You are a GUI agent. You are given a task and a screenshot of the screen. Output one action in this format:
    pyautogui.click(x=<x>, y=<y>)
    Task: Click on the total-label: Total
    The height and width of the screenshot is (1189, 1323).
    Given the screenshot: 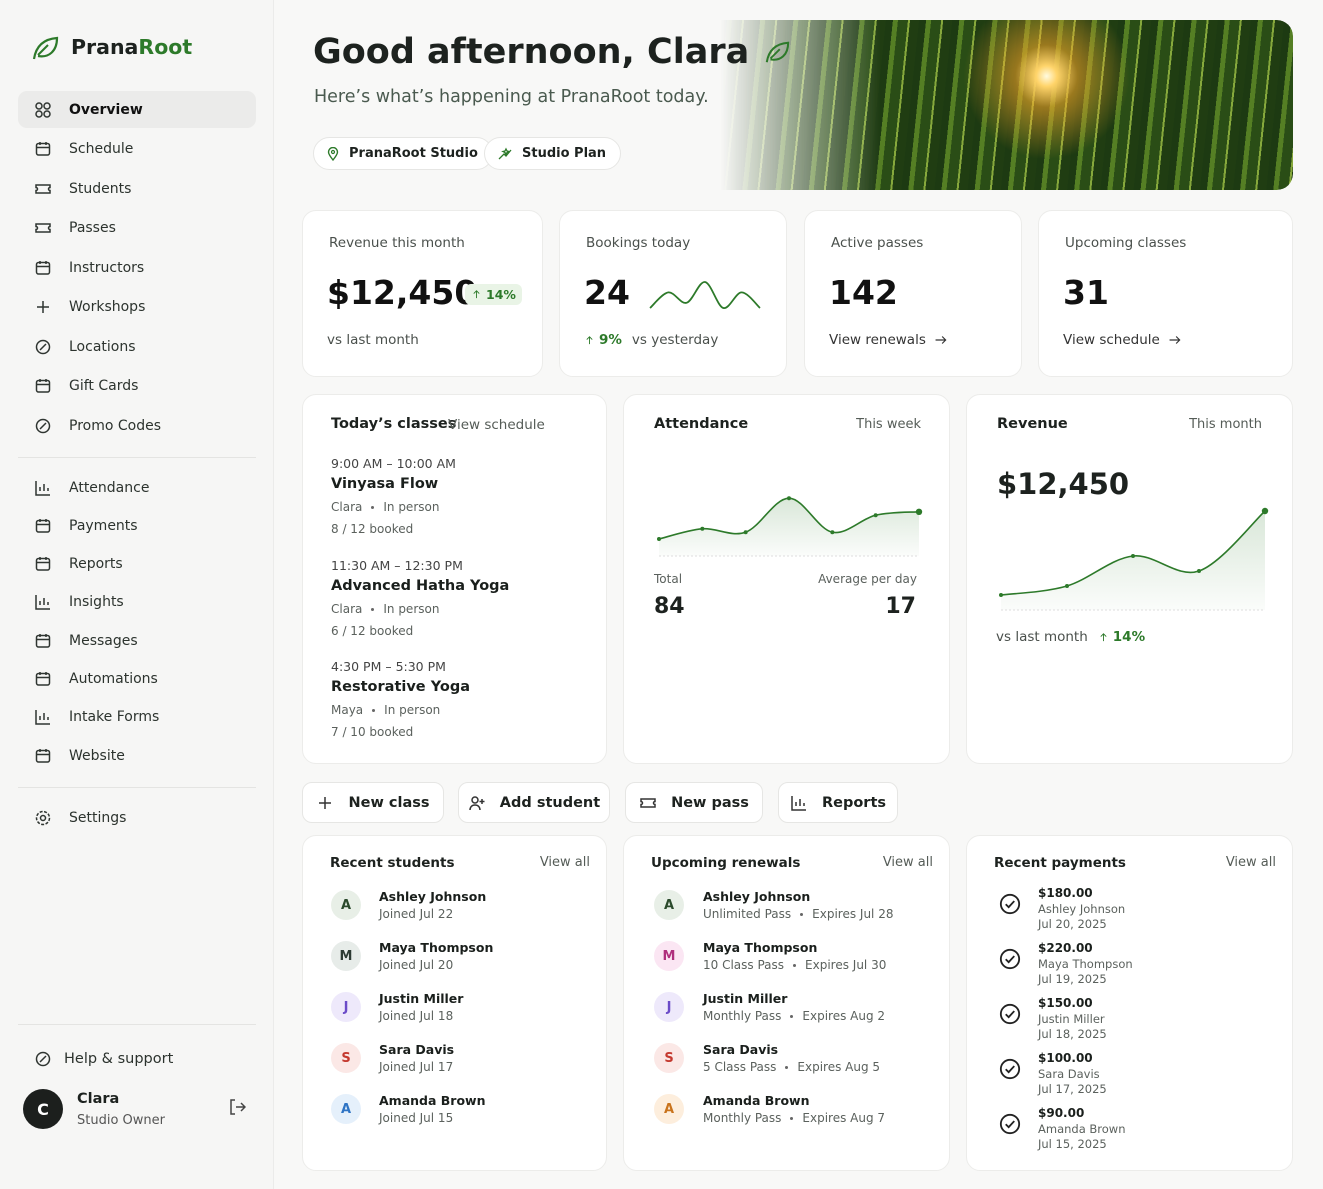 What is the action you would take?
    pyautogui.click(x=668, y=579)
    